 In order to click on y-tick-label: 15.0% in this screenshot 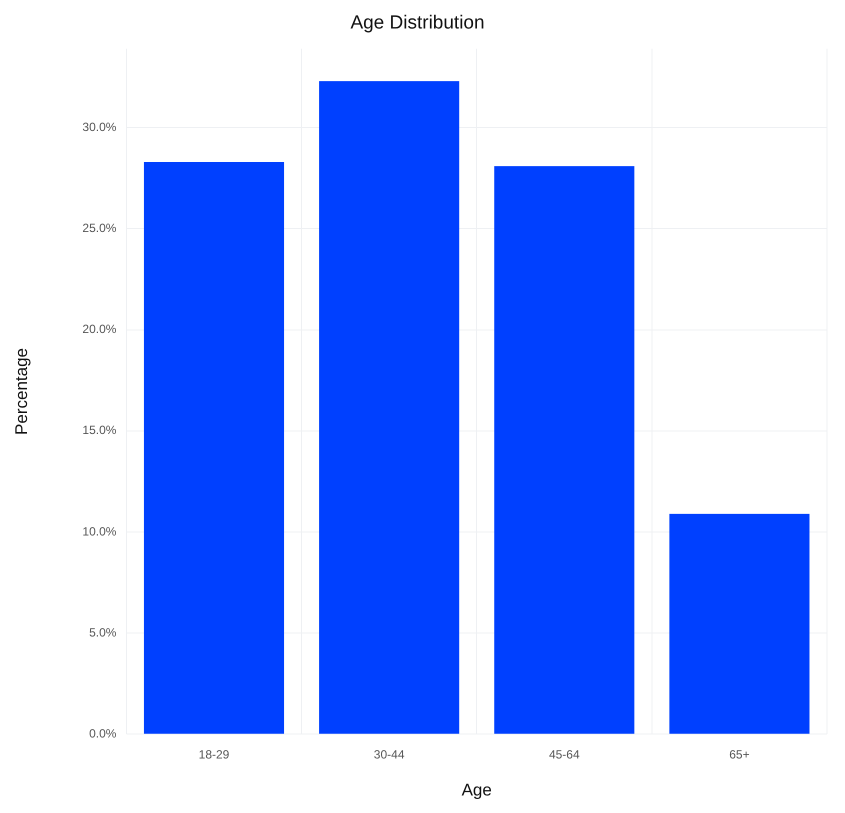, I will do `click(99, 430)`.